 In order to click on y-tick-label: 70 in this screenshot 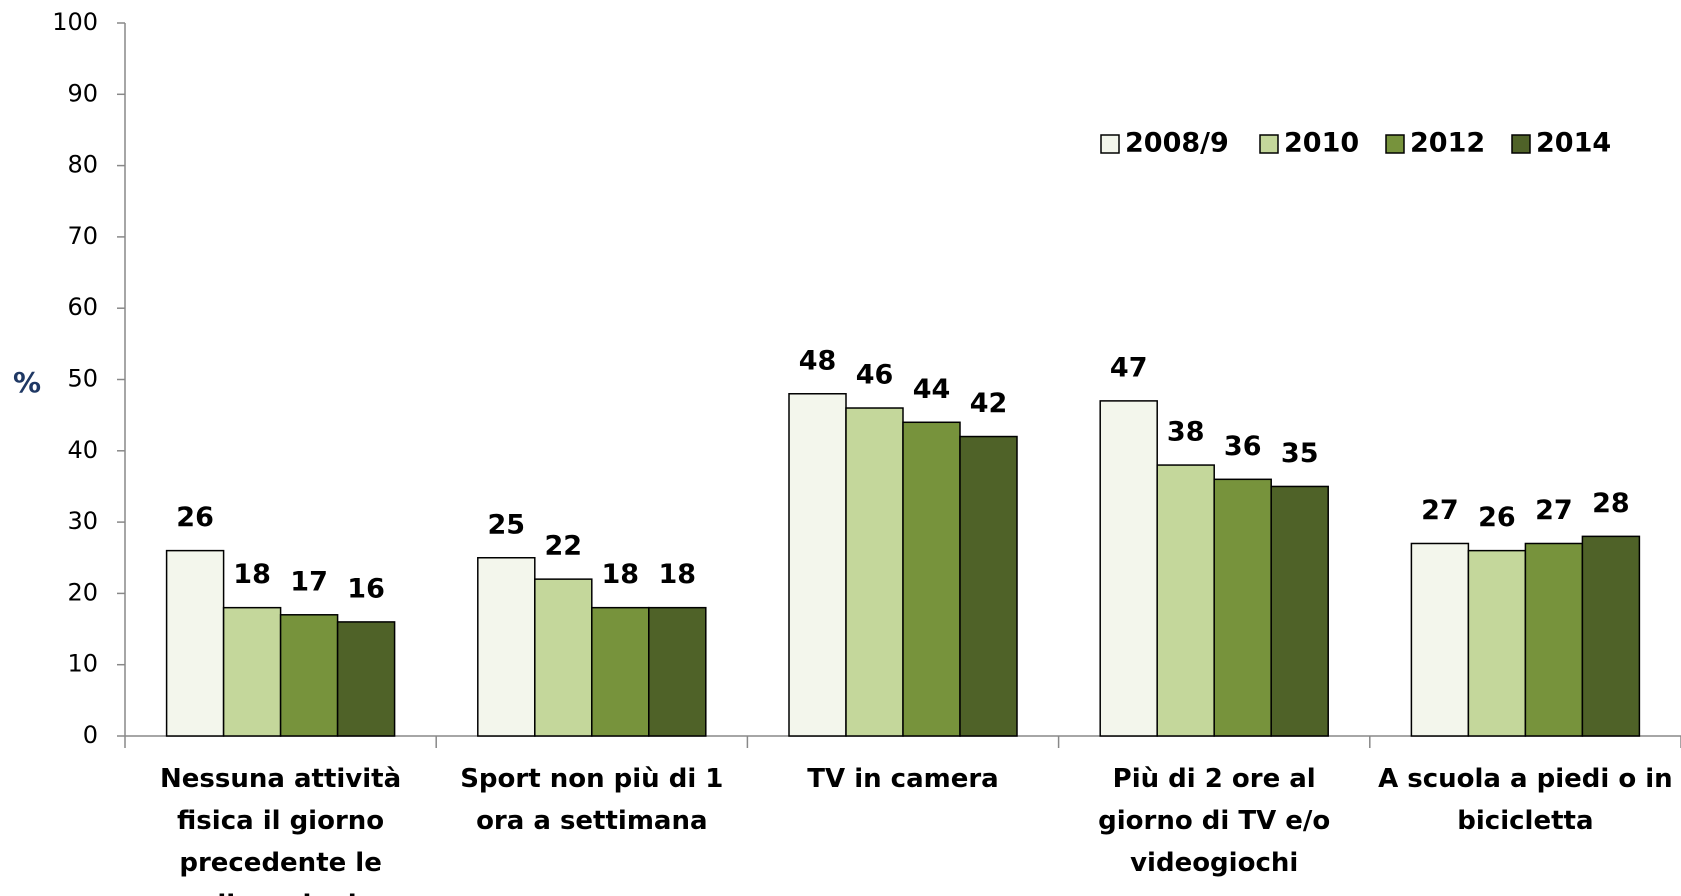, I will do `click(82, 236)`.